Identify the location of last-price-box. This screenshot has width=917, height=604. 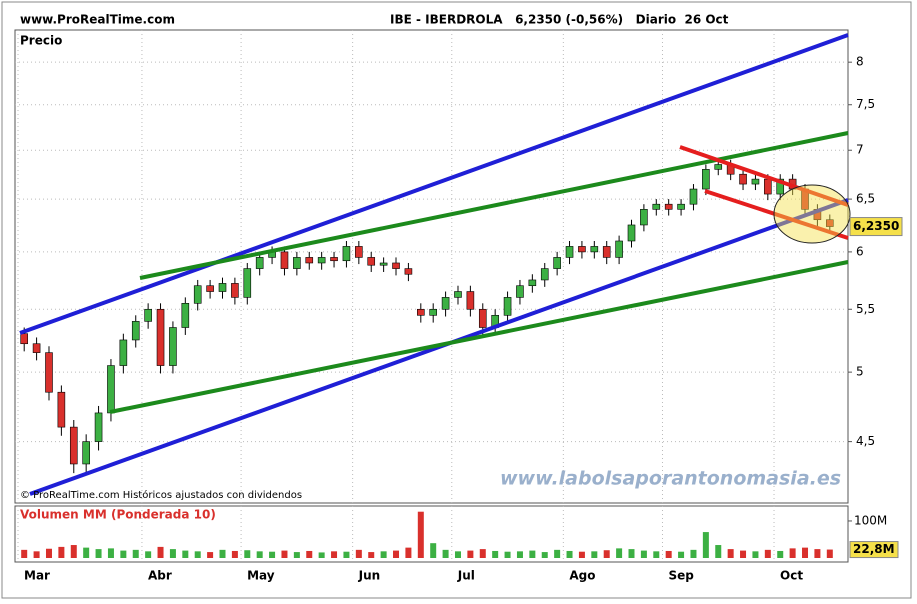
(876, 227).